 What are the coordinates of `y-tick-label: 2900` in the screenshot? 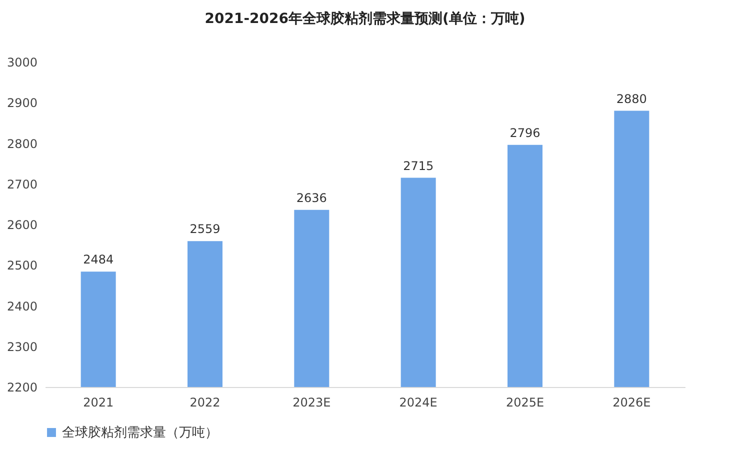 It's located at (22, 103).